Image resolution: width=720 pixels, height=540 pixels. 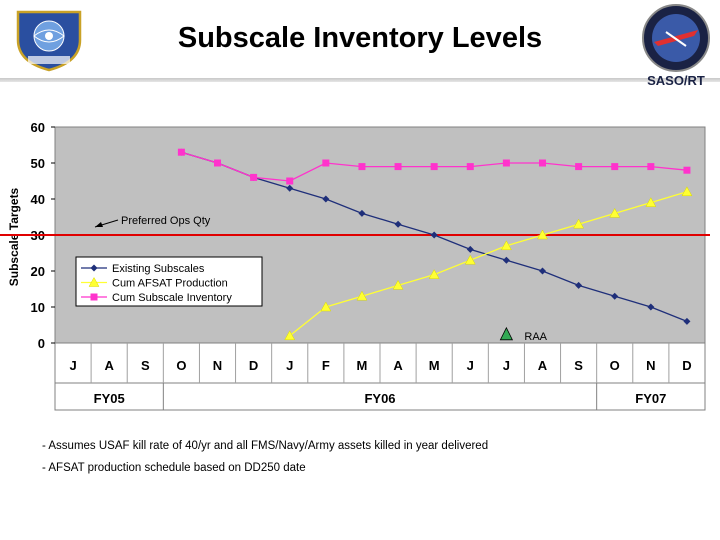 I want to click on saso-rt-text: SASO/RT, so click(x=676, y=80).